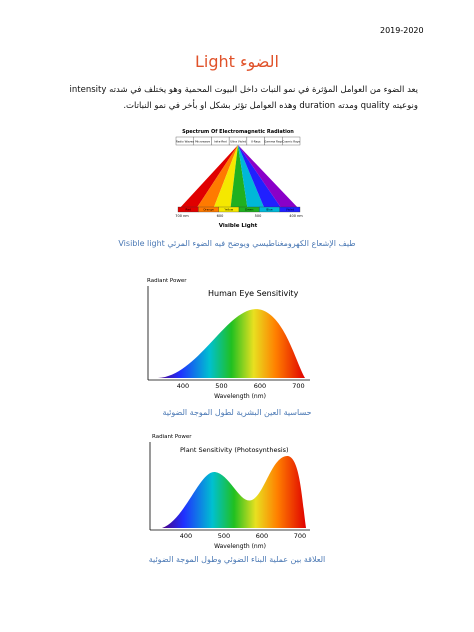 The height and width of the screenshot is (632, 474). I want to click on color-label: Blue, so click(269, 210).